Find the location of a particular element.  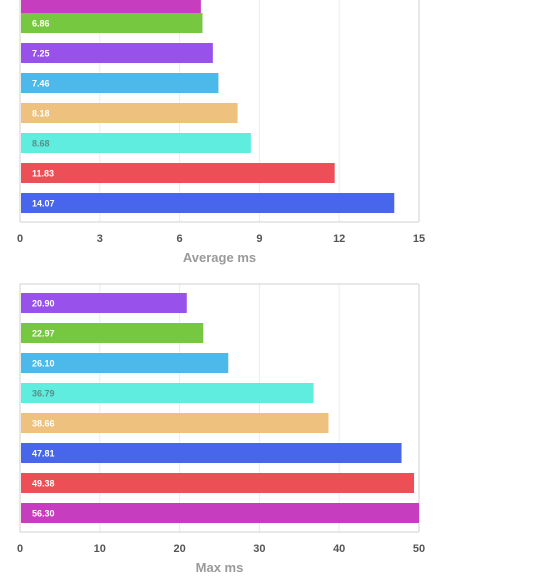

bar-value-label: 8.68 is located at coordinates (41, 144).